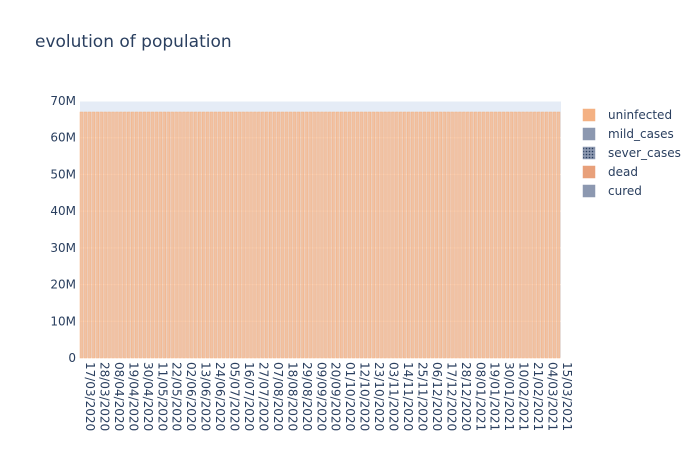 The height and width of the screenshot is (450, 700). What do you see at coordinates (610, 172) in the screenshot?
I see `legend-item-dead: dead` at bounding box center [610, 172].